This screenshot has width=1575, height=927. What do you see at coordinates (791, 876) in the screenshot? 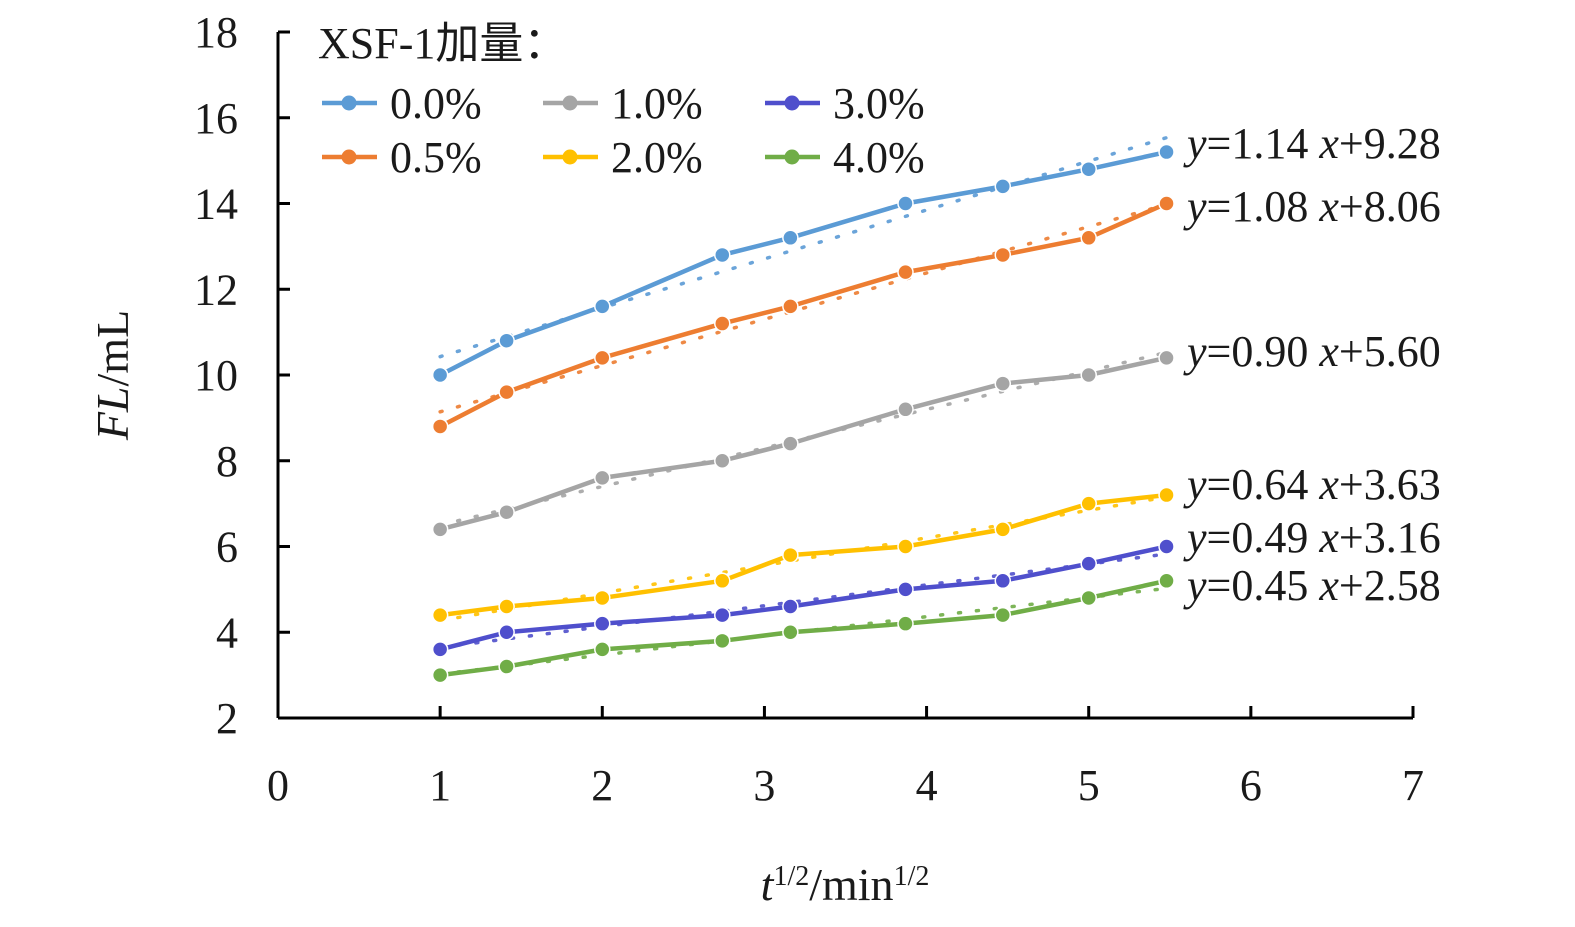
I see `x-axis-label-sup1: 1/2` at bounding box center [791, 876].